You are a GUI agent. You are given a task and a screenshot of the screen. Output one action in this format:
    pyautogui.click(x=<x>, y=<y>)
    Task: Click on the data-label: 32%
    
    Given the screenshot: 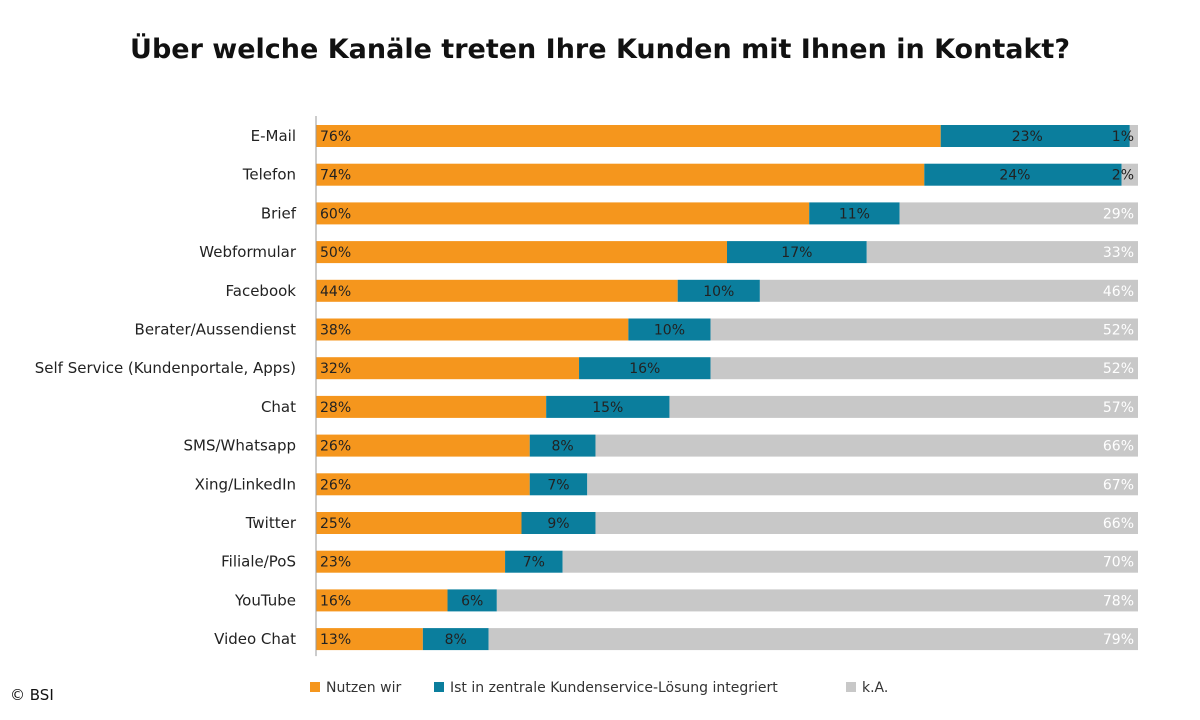 What is the action you would take?
    pyautogui.click(x=335, y=369)
    